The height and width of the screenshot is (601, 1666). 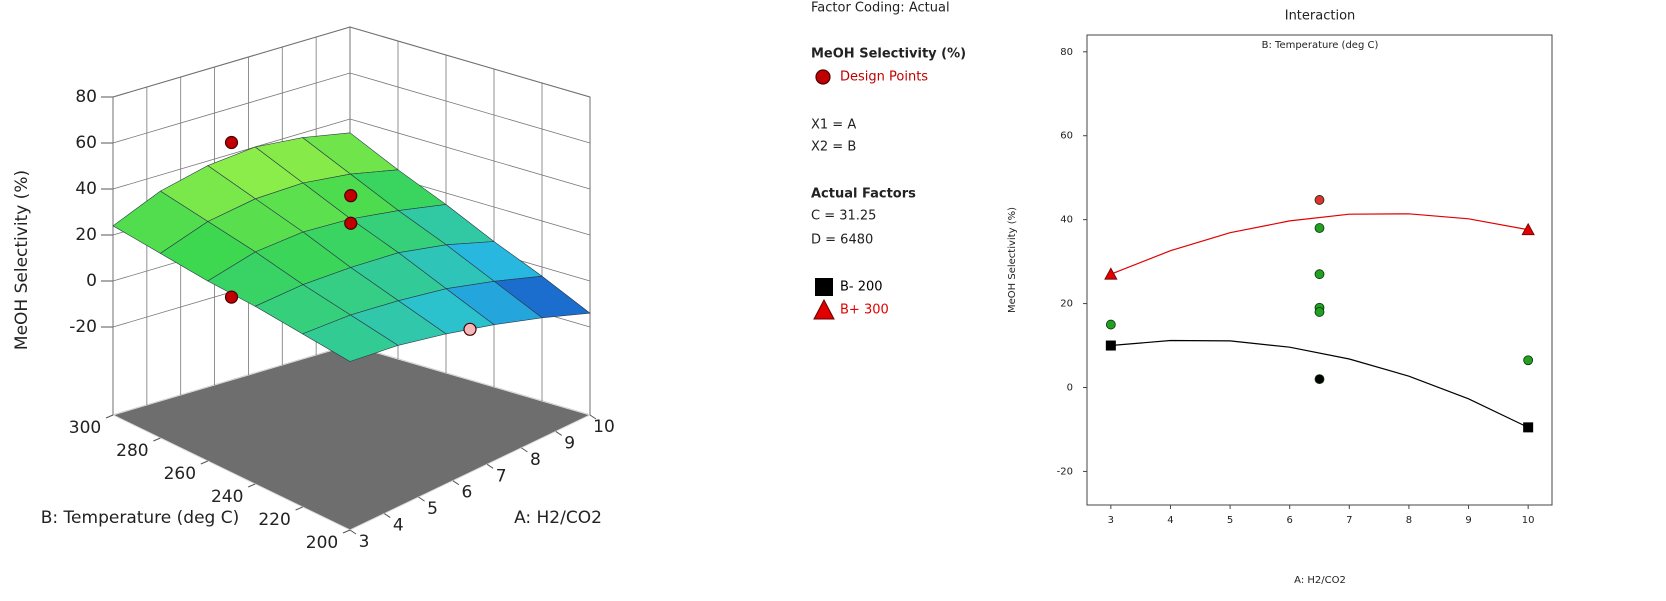 I want to click on legend-label: B+ 300, so click(x=864, y=310).